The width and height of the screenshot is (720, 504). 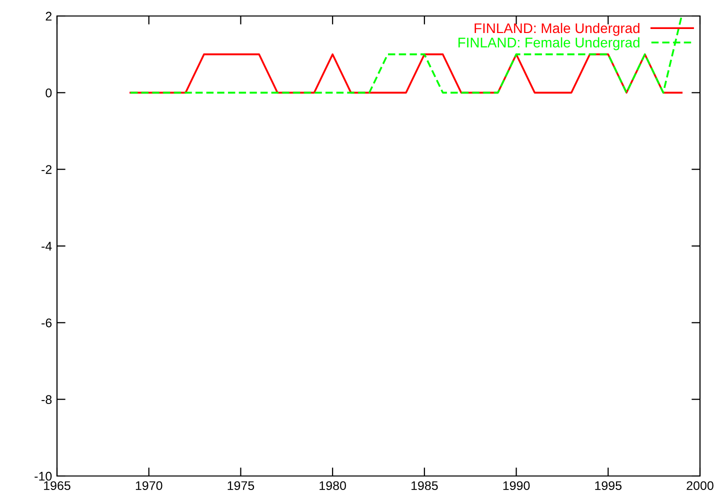 What do you see at coordinates (49, 93) in the screenshot?
I see `y-tick-label: 0` at bounding box center [49, 93].